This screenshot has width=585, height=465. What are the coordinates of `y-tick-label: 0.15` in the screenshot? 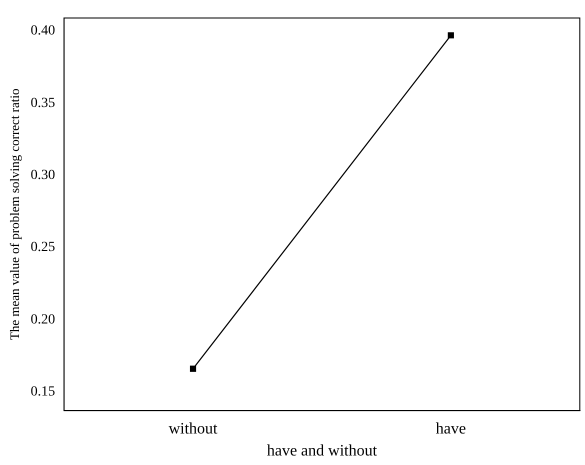 It's located at (43, 392).